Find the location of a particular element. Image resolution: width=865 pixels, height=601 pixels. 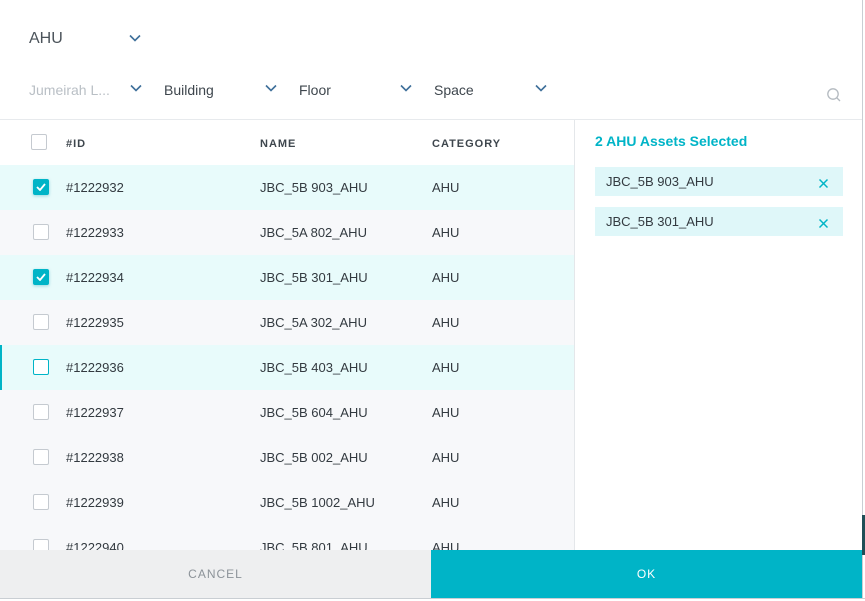

ok-button: OK is located at coordinates (646, 574).